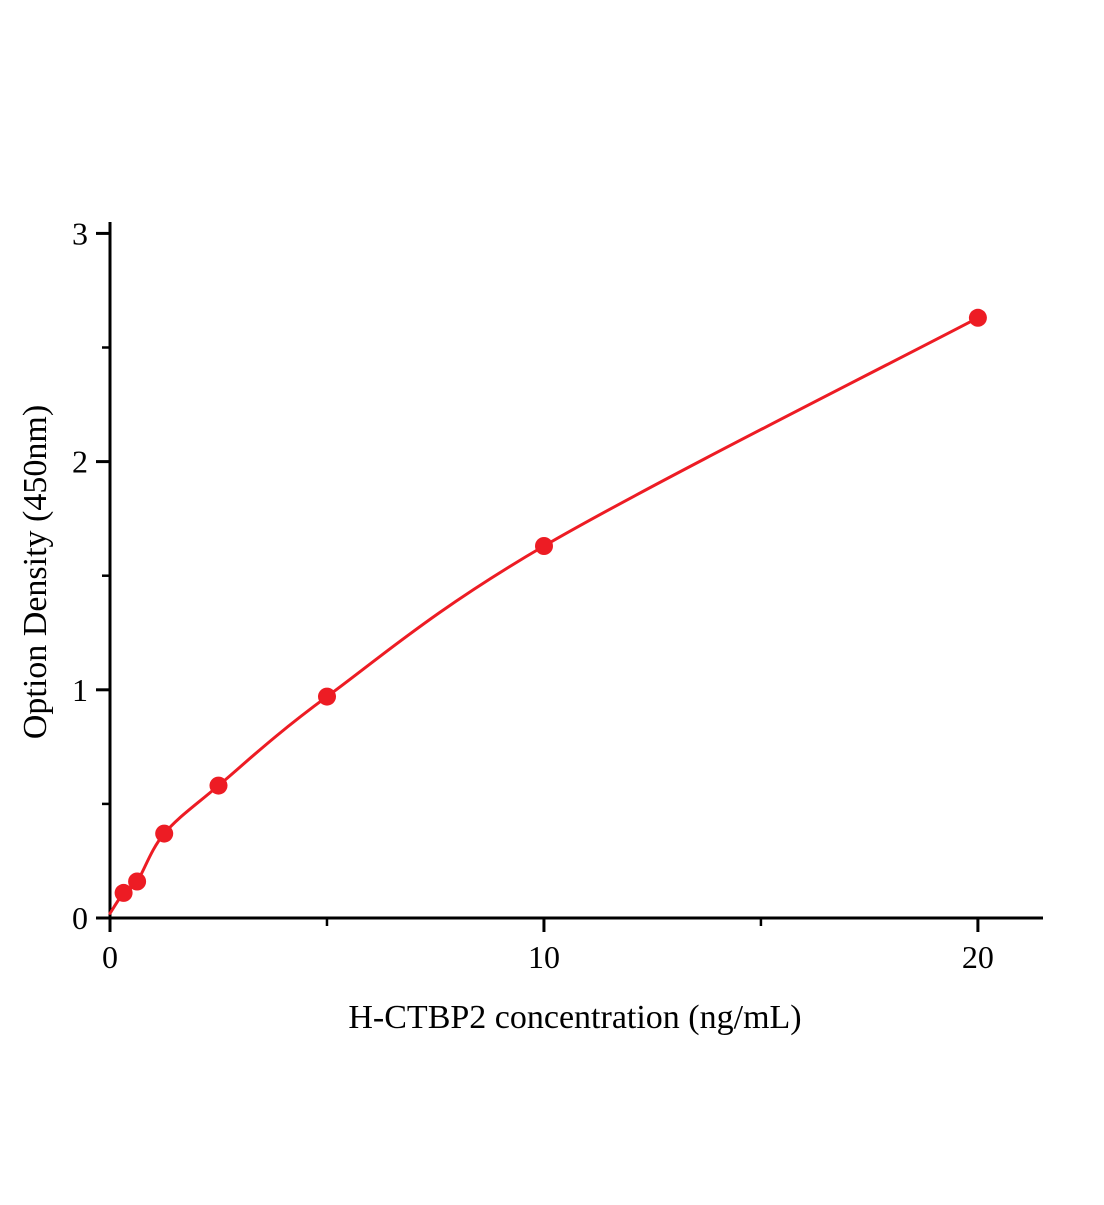  I want to click on x-tick-label: 20, so click(978, 957).